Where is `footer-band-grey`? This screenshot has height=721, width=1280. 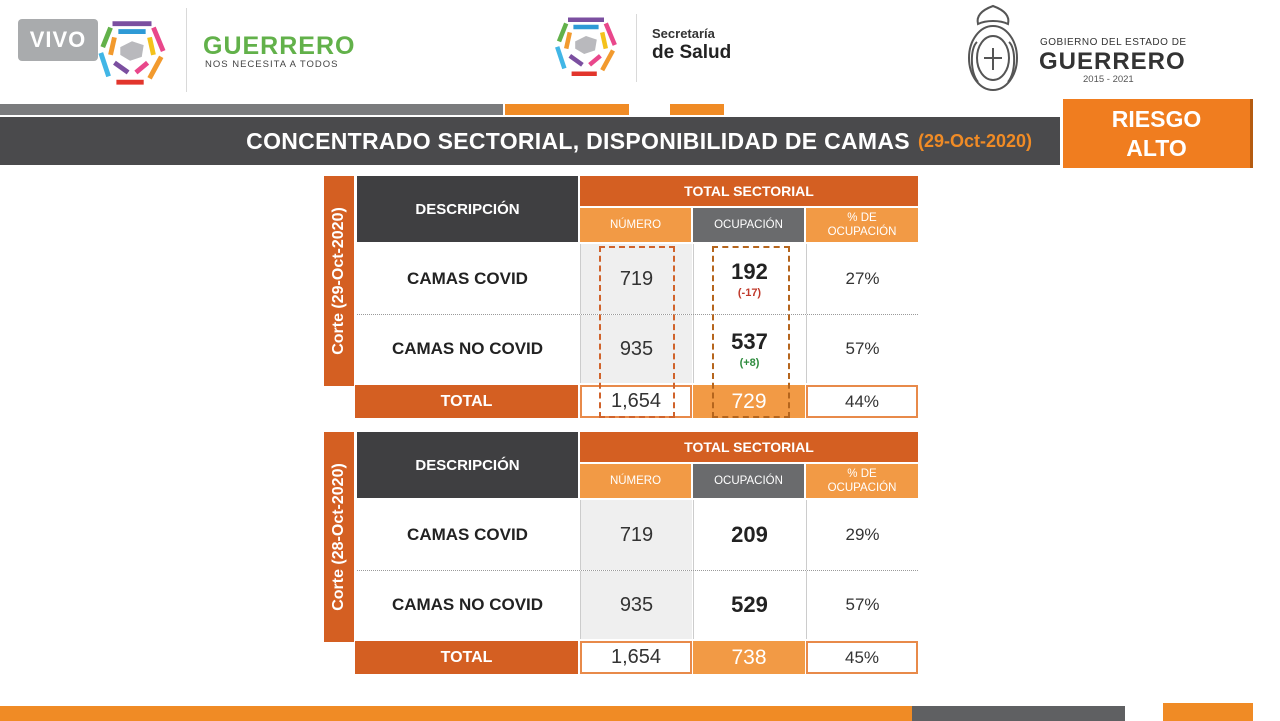 footer-band-grey is located at coordinates (1018, 713).